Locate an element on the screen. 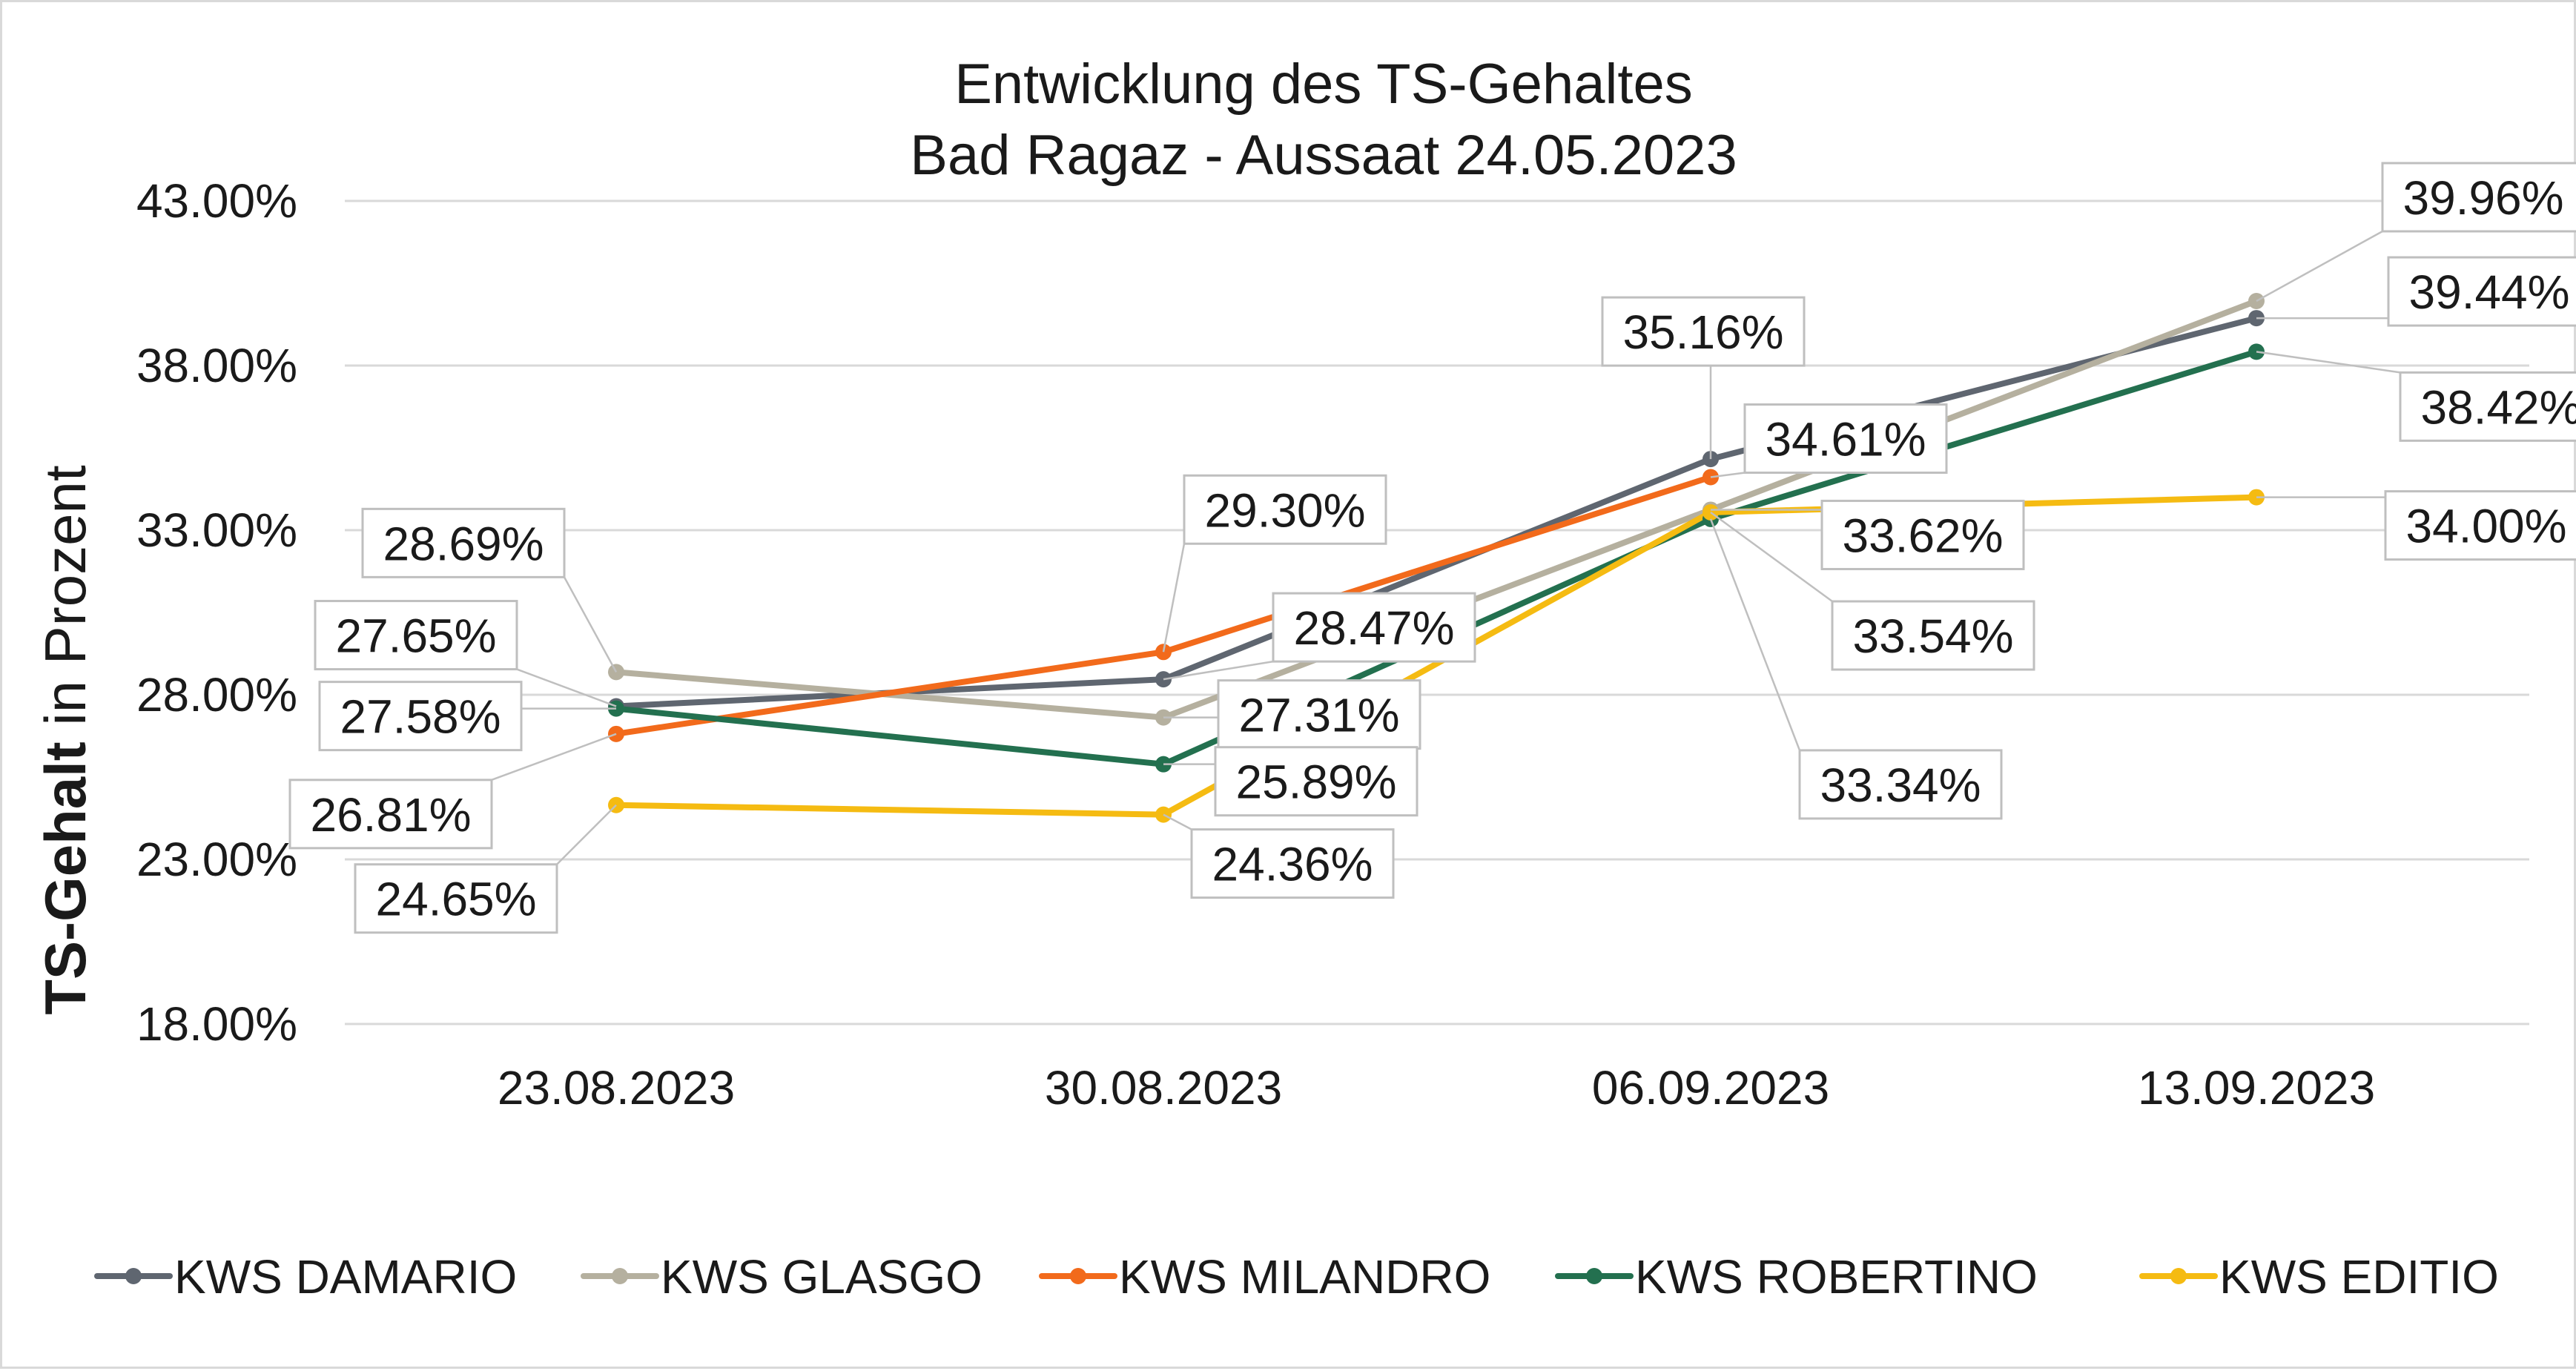  data-label: 27.65% is located at coordinates (416, 636).